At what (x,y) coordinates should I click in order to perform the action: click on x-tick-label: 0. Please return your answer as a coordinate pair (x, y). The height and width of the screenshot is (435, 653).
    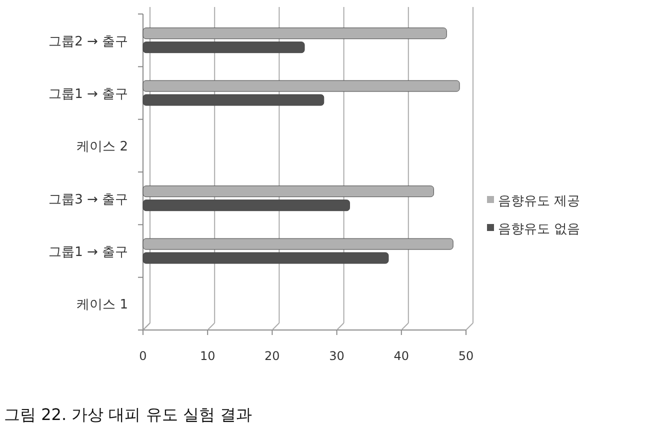
    Looking at the image, I should click on (143, 356).